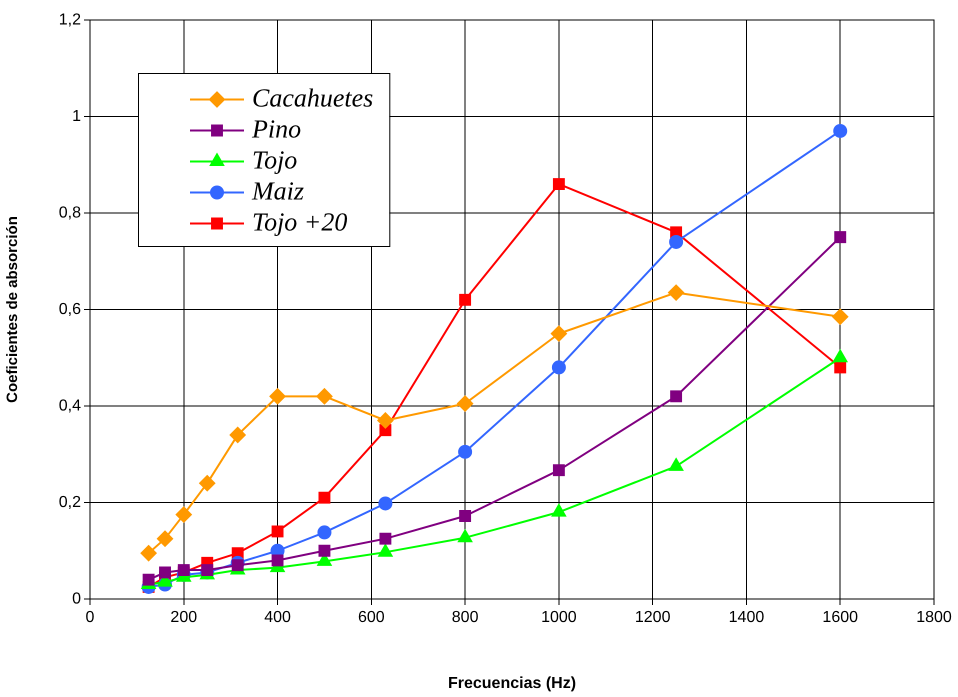  What do you see at coordinates (300, 221) in the screenshot?
I see `legend-label: Tojo +20` at bounding box center [300, 221].